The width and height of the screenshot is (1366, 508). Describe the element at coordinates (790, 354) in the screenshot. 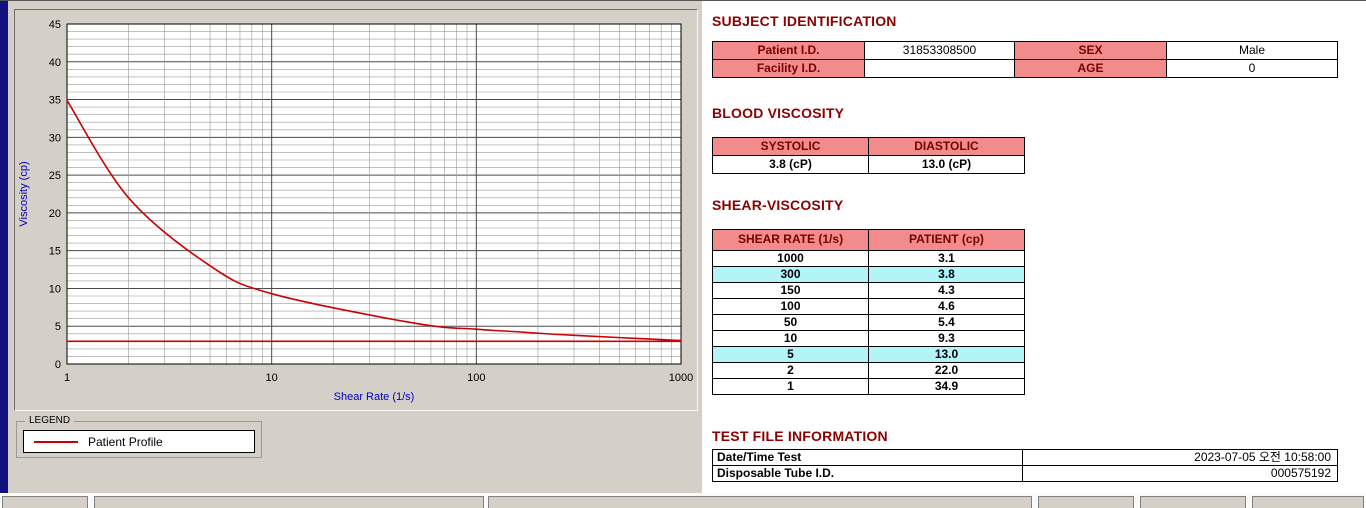

I see `shear-rate-cell: 5` at that location.